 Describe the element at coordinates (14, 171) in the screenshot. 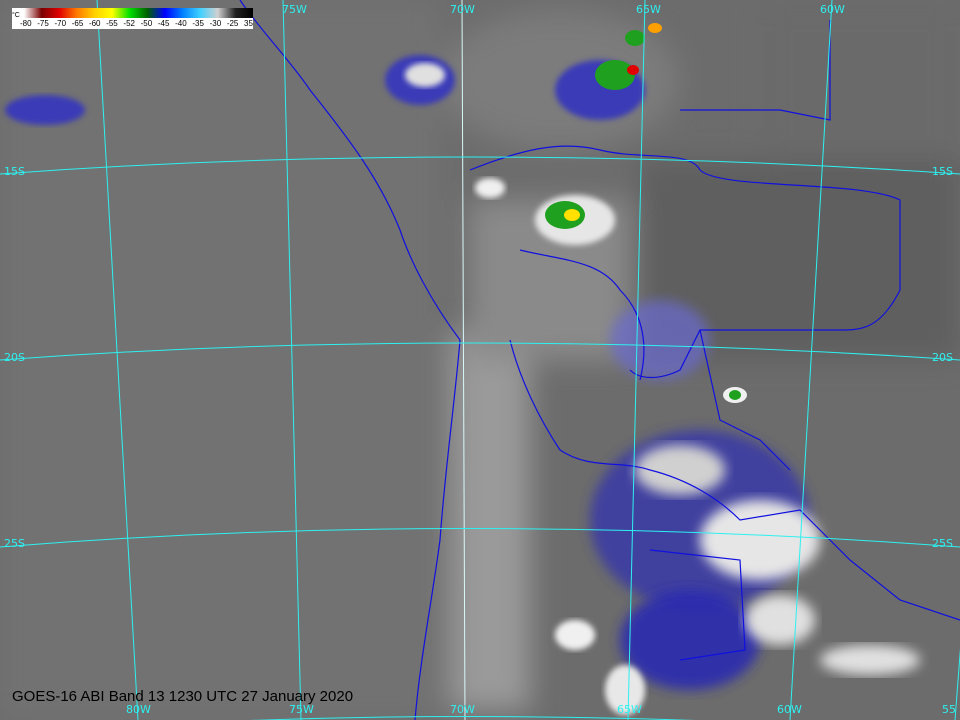

I see `grid-label-left: 15S` at that location.